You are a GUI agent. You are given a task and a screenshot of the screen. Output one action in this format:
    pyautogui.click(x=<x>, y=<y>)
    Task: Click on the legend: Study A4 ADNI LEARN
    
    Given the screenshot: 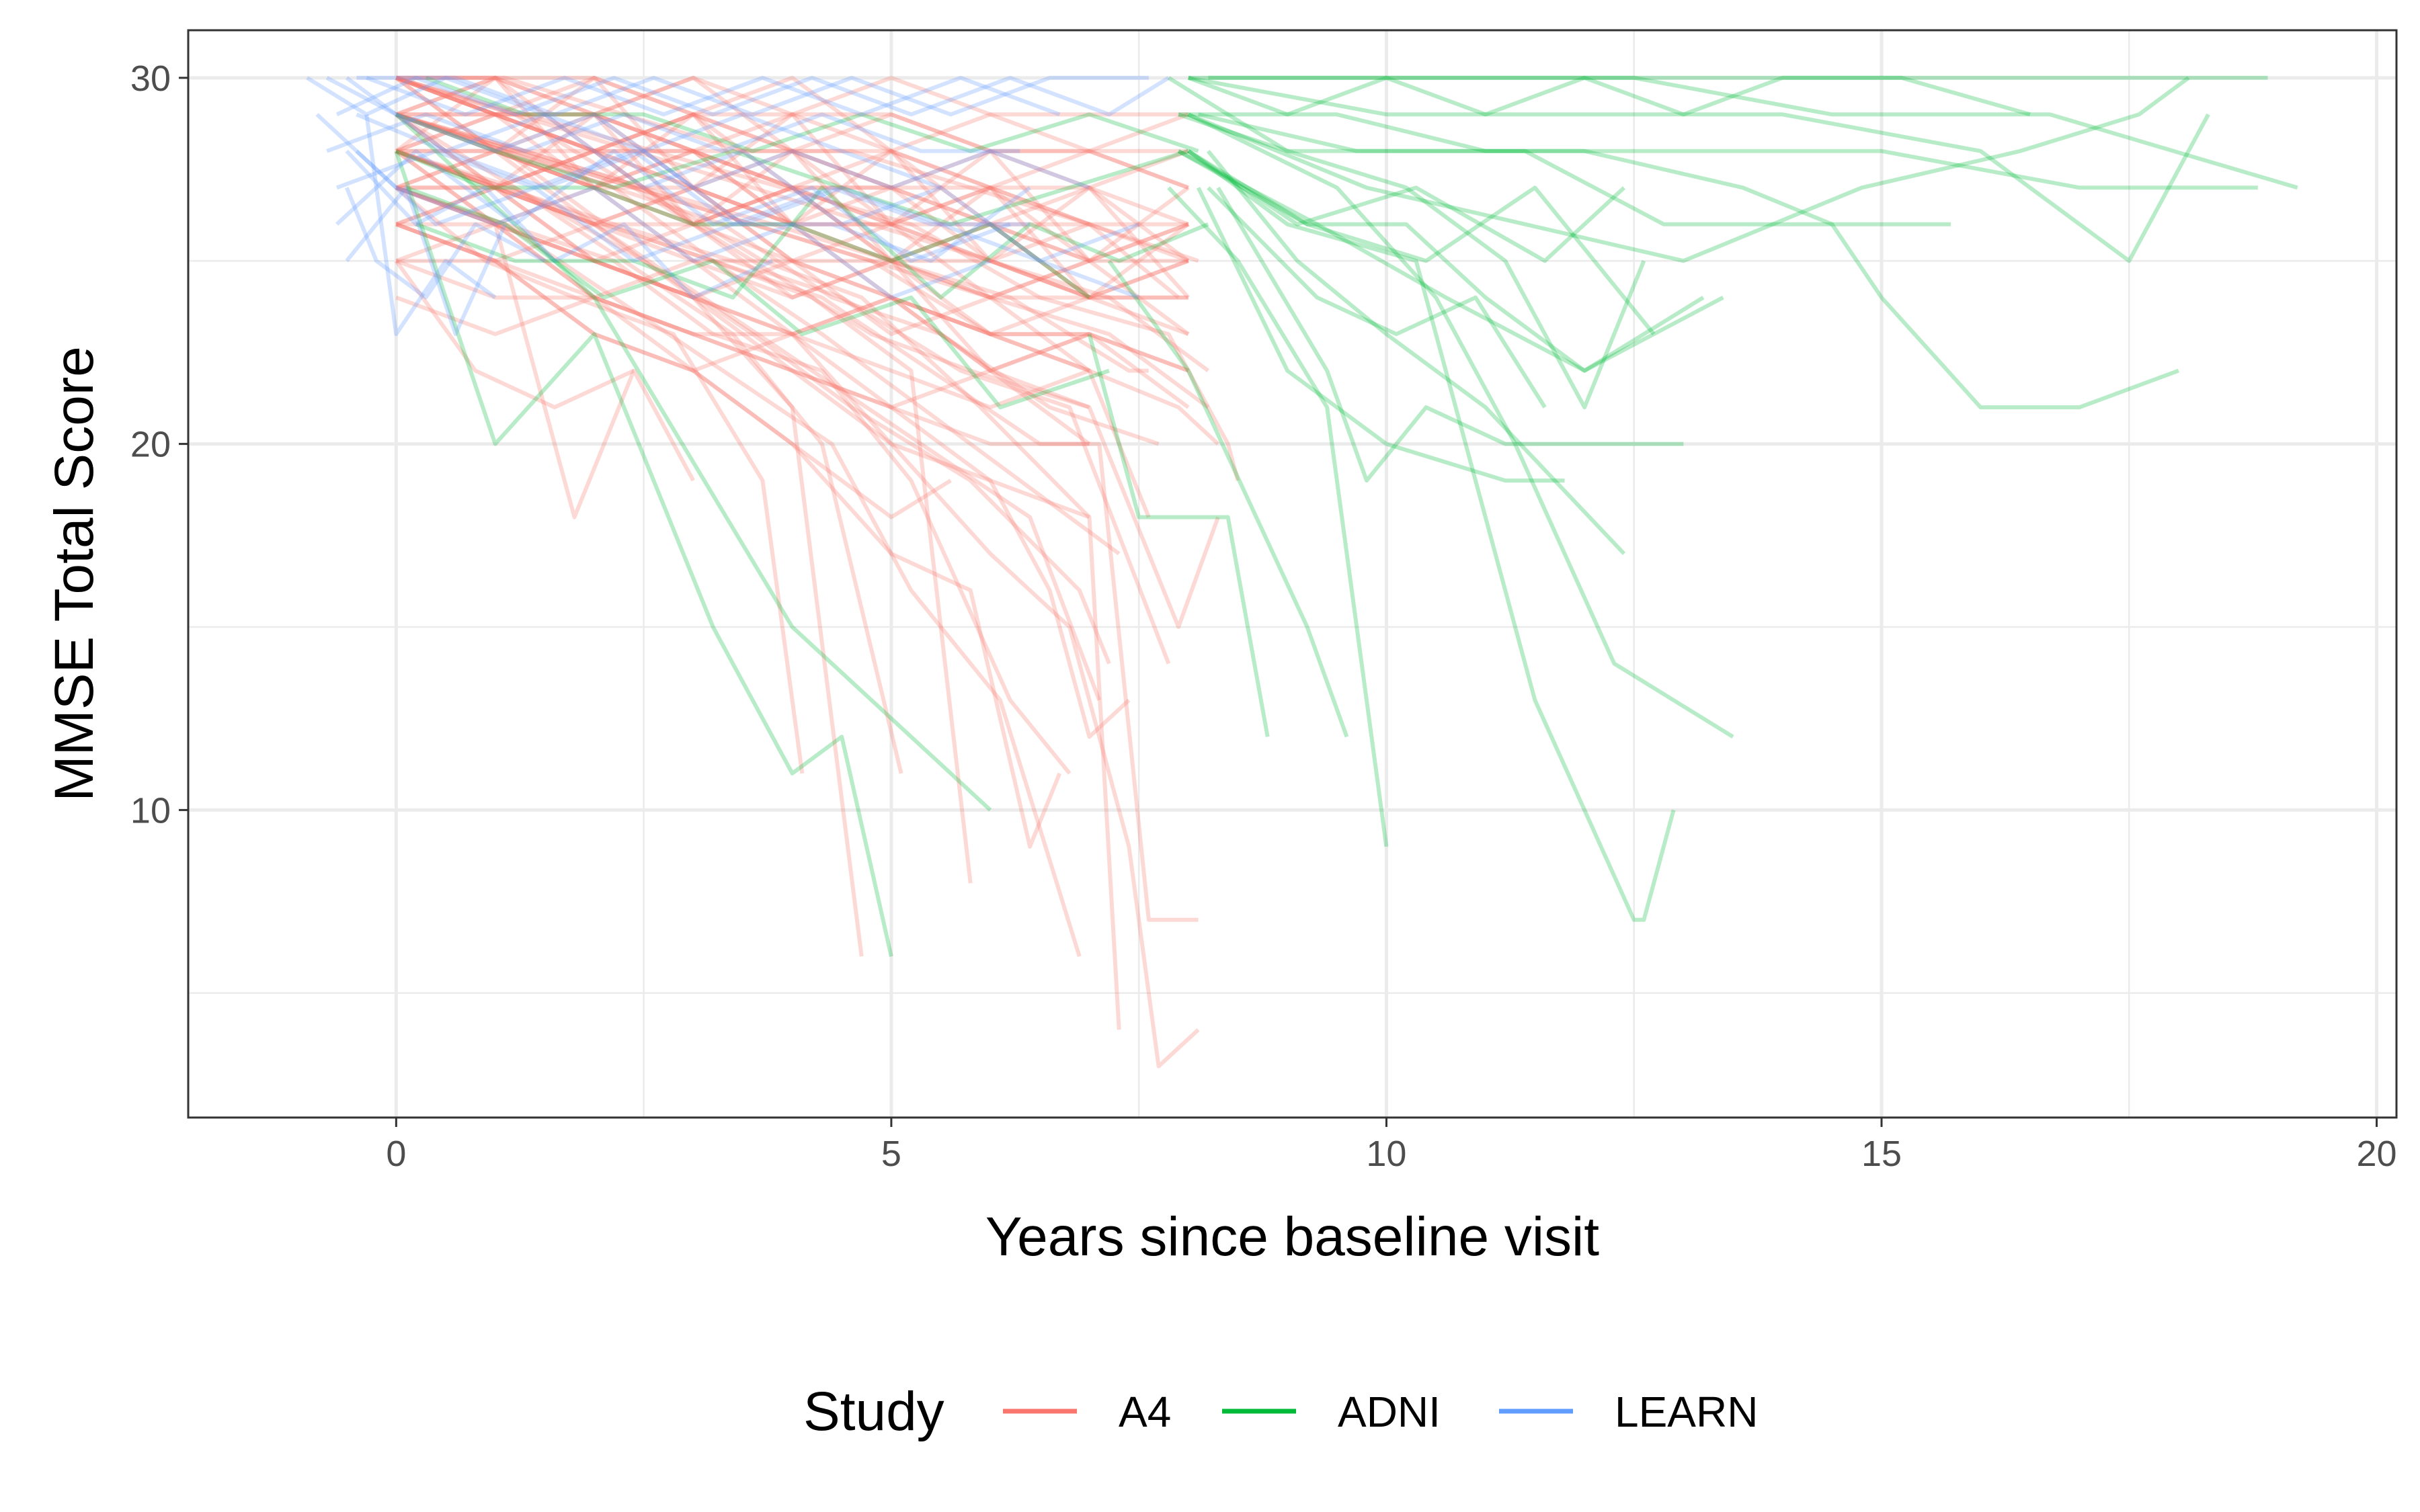 What is the action you would take?
    pyautogui.click(x=1280, y=1411)
    